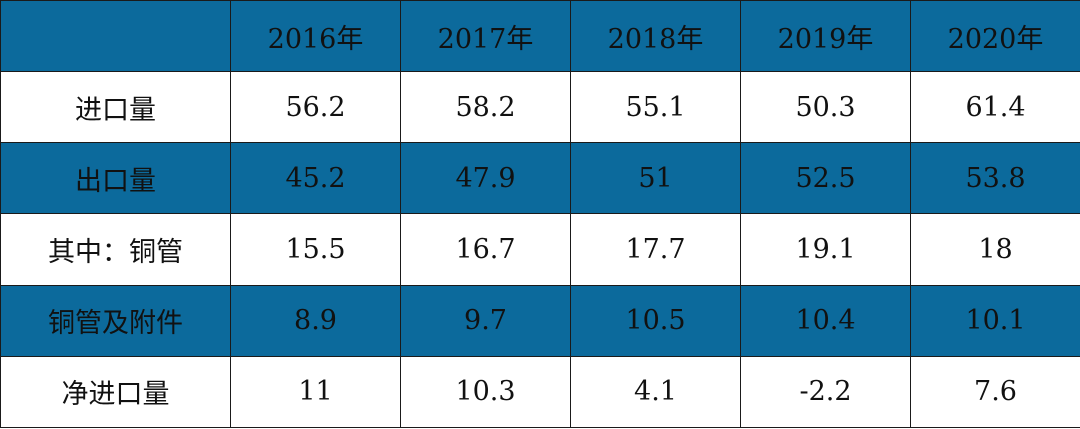  What do you see at coordinates (995, 36) in the screenshot?
I see `header-year-cell: 2020年` at bounding box center [995, 36].